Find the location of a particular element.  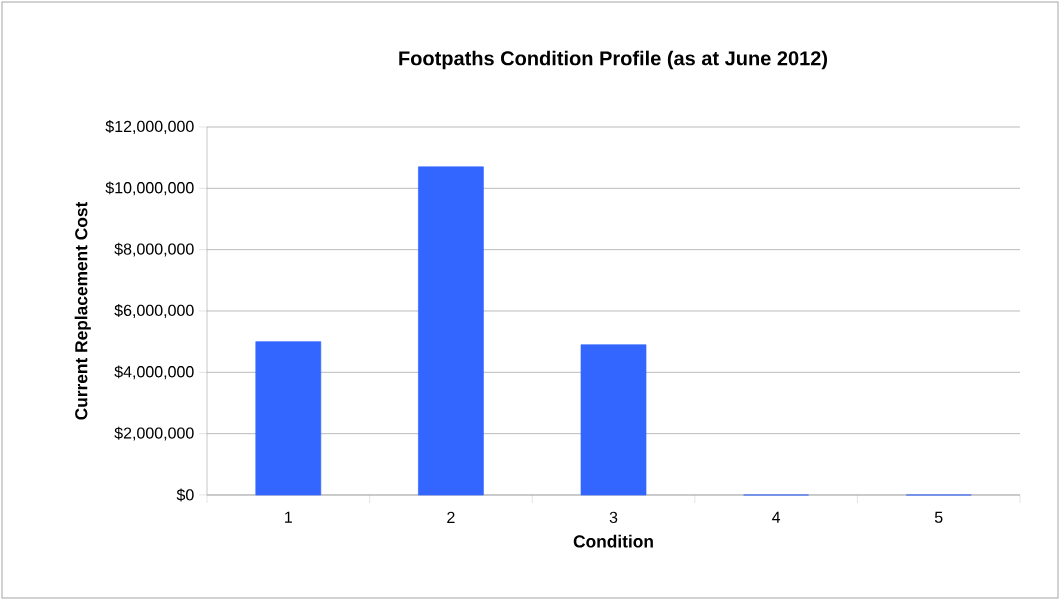

y-tick-label: $4,000,000 is located at coordinates (154, 372).